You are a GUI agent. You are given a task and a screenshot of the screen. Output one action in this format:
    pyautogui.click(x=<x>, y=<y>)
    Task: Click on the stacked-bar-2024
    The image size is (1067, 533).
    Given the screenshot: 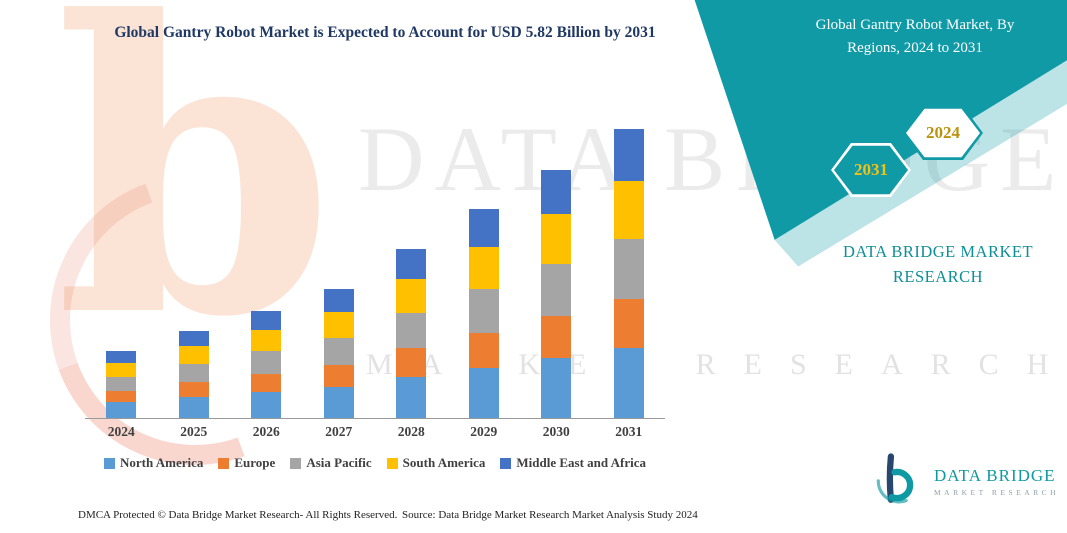 What is the action you would take?
    pyautogui.click(x=121, y=266)
    